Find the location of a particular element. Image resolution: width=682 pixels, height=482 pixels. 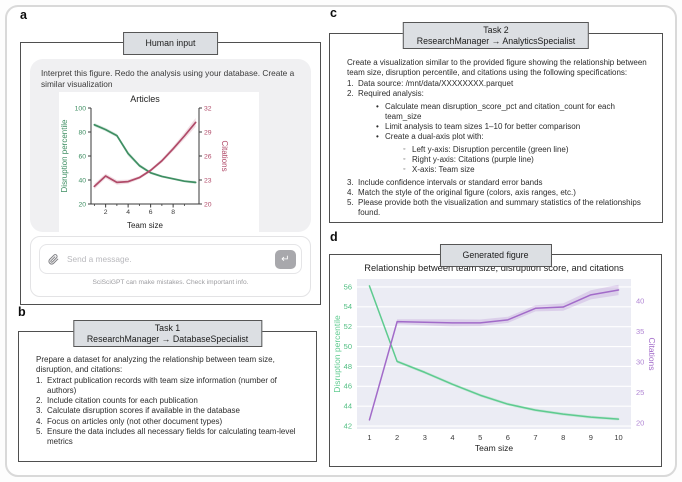

svg-text: 23 is located at coordinates (208, 181).